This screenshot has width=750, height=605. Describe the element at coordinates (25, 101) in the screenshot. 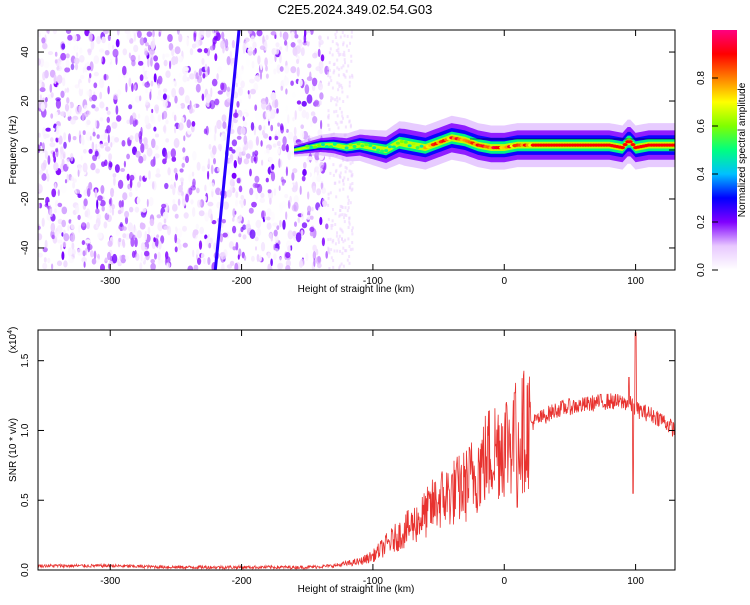

I see `y-tick-label: 20` at that location.